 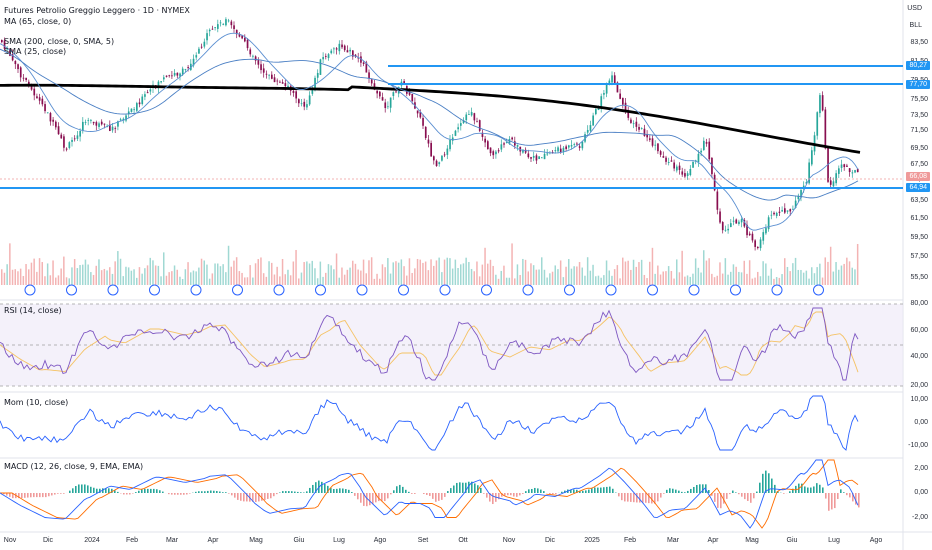 I want to click on indicator-ma65: MA (65, close, 0), so click(x=38, y=21).